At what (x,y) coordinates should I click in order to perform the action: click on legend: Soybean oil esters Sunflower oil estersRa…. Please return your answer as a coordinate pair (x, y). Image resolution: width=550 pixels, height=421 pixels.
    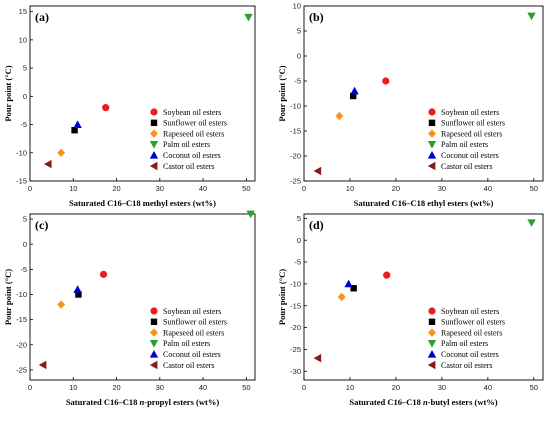
    Looking at the image, I should click on (188, 139).